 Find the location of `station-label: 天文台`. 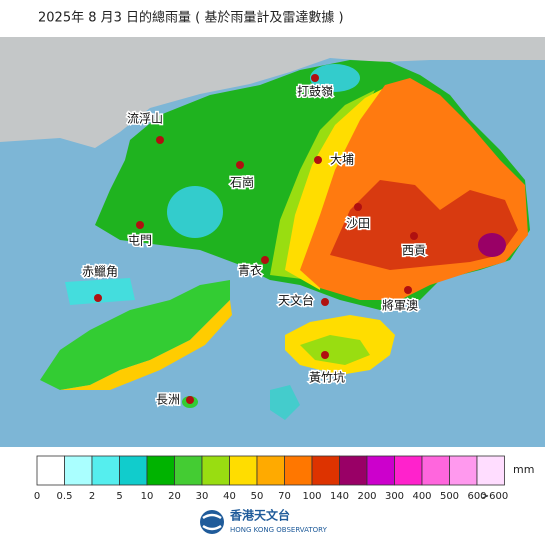

station-label: 天文台 is located at coordinates (296, 300).